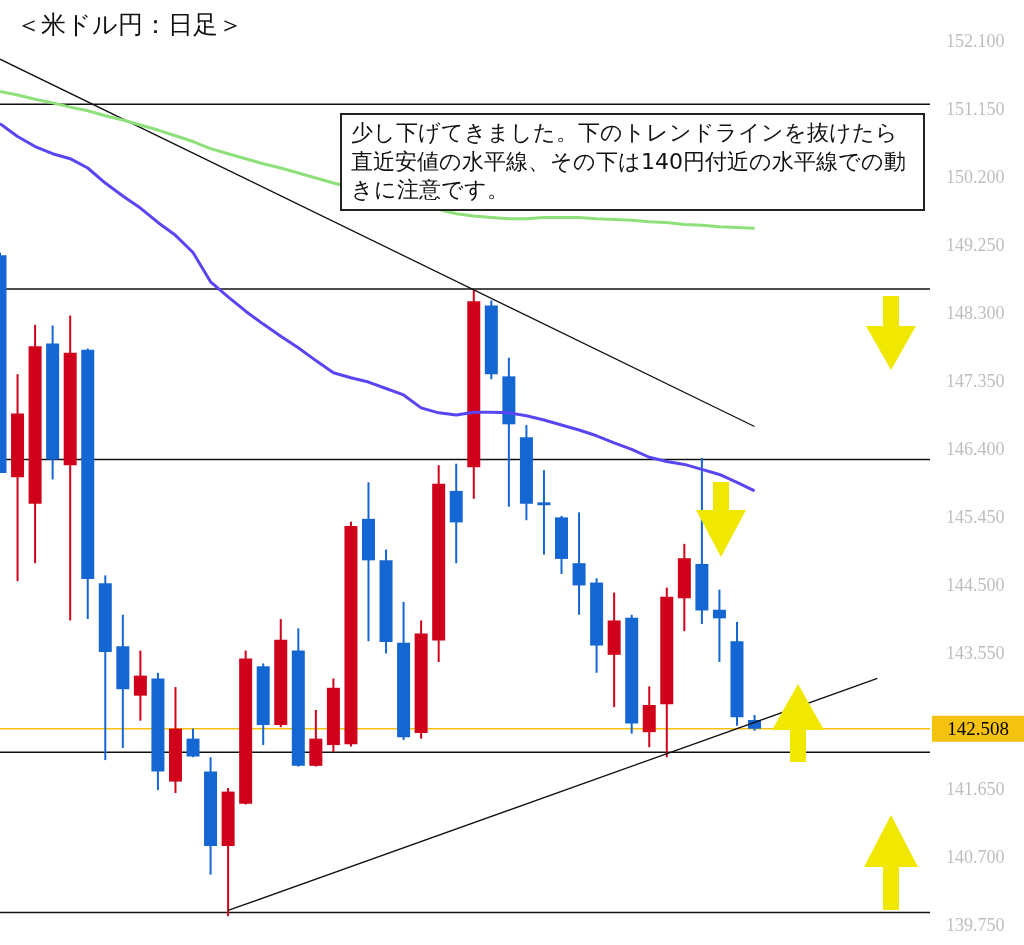 The height and width of the screenshot is (945, 1024). What do you see at coordinates (975, 244) in the screenshot?
I see `y-tick-label: 149.250` at bounding box center [975, 244].